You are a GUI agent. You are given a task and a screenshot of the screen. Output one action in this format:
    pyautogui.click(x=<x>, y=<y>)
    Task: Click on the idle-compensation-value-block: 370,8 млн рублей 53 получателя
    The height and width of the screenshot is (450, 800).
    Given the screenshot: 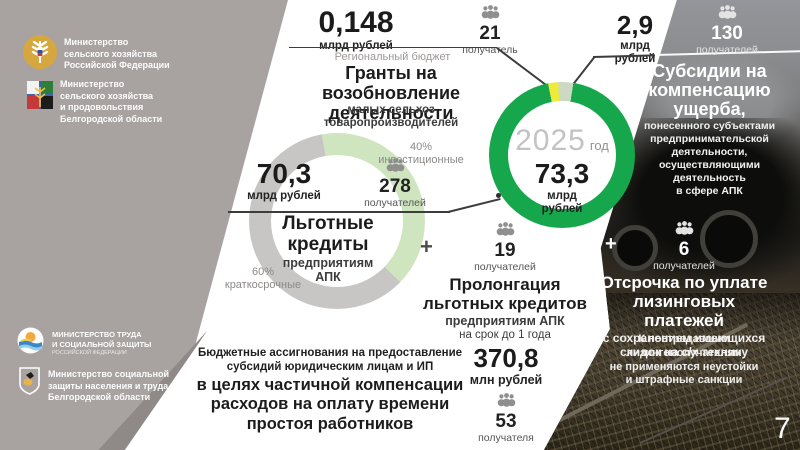 What is the action you would take?
    pyautogui.click(x=506, y=395)
    